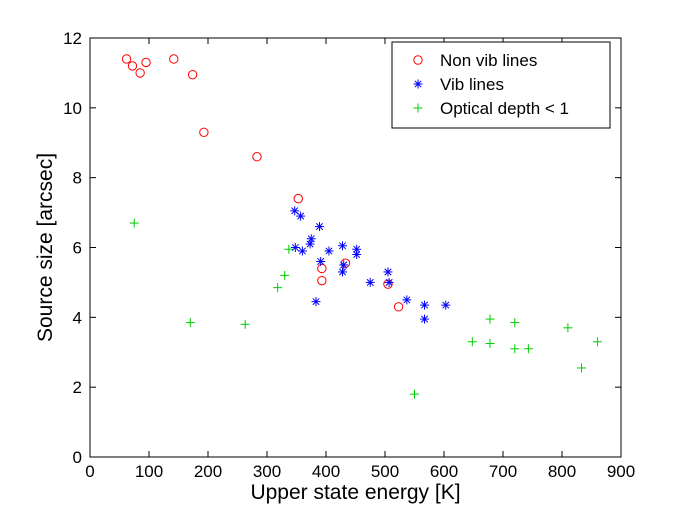  I want to click on y-axis-label: Source size [arcsec], so click(45, 247).